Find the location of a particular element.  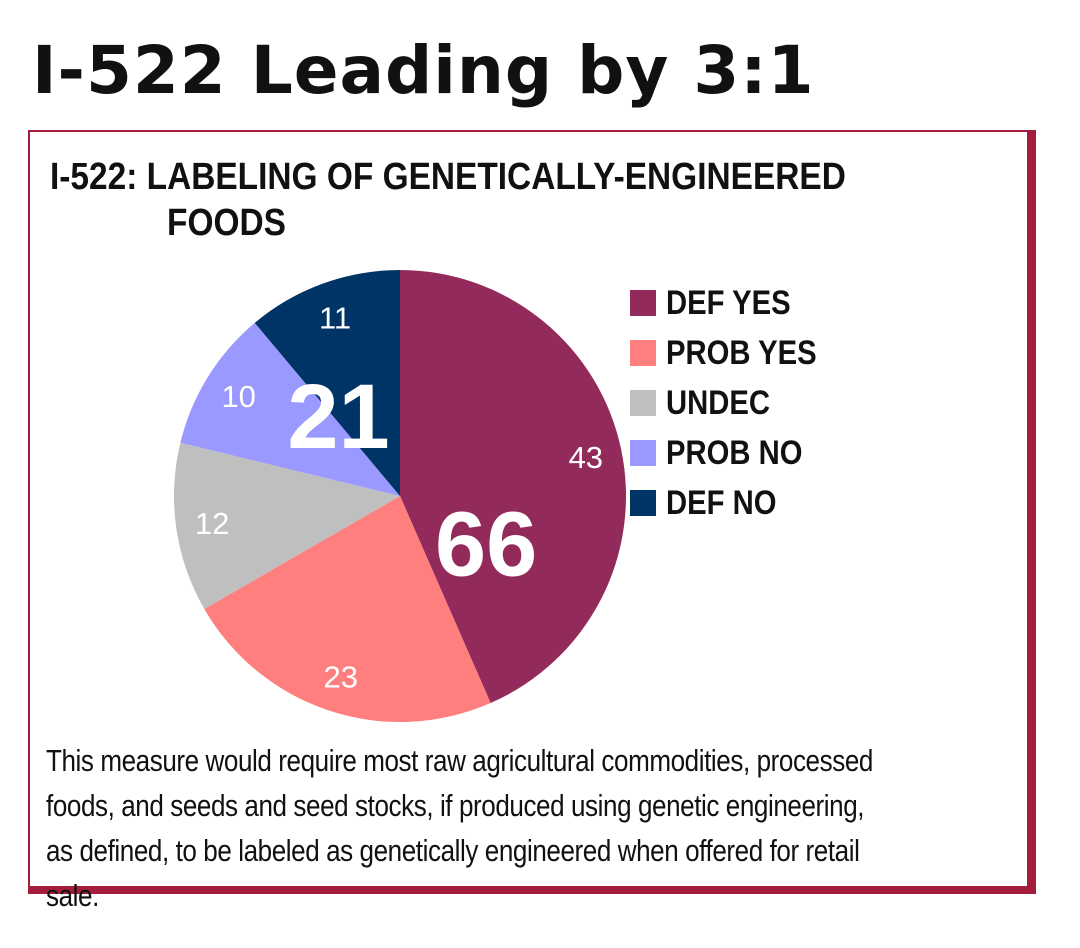

legend-item: PROB YES is located at coordinates (735, 353).